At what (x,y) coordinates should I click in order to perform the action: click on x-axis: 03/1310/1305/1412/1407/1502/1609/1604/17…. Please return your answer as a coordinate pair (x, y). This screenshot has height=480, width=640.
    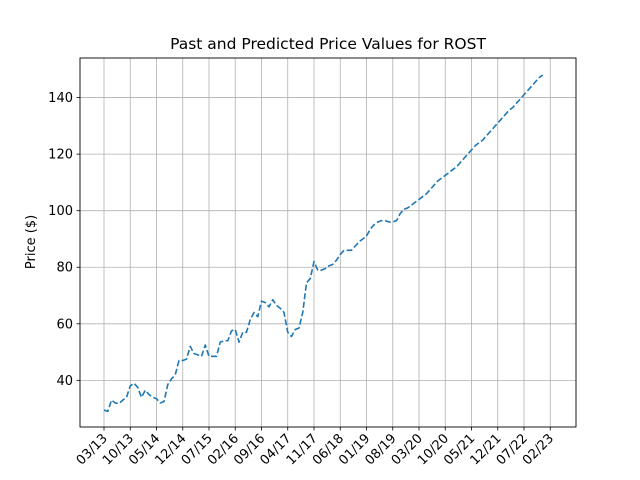
    Looking at the image, I should click on (315, 447).